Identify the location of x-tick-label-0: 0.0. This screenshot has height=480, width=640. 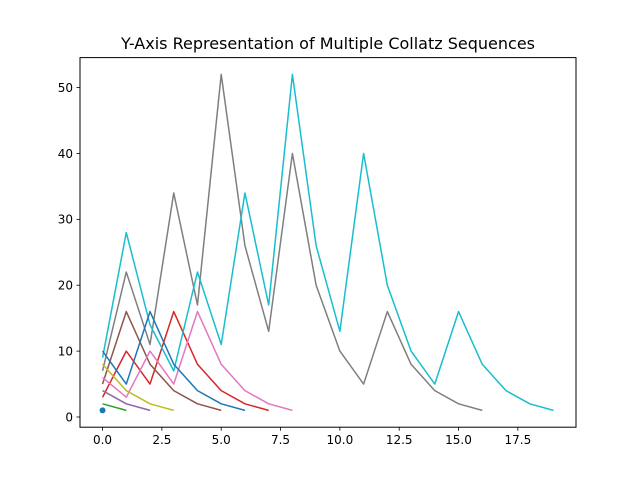
(102, 440).